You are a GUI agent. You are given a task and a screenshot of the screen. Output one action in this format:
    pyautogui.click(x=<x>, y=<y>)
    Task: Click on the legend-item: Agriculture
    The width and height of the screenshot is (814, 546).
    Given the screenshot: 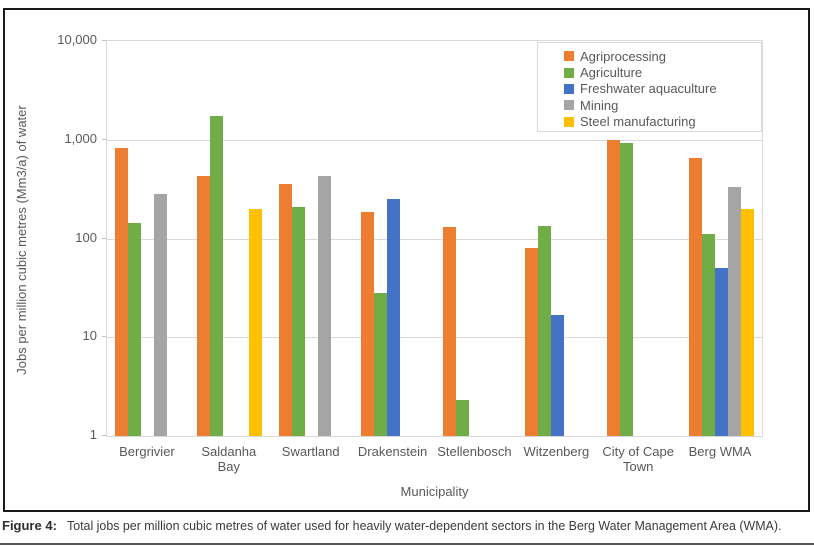 What is the action you would take?
    pyautogui.click(x=662, y=72)
    